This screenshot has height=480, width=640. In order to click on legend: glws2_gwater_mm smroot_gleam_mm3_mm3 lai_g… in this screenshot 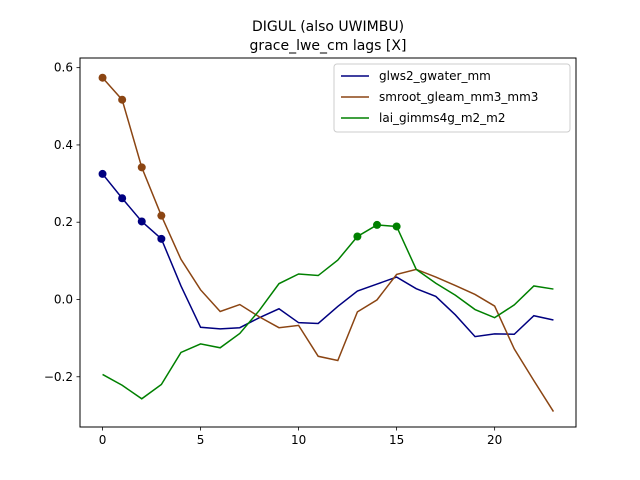, I will do `click(452, 98)`.